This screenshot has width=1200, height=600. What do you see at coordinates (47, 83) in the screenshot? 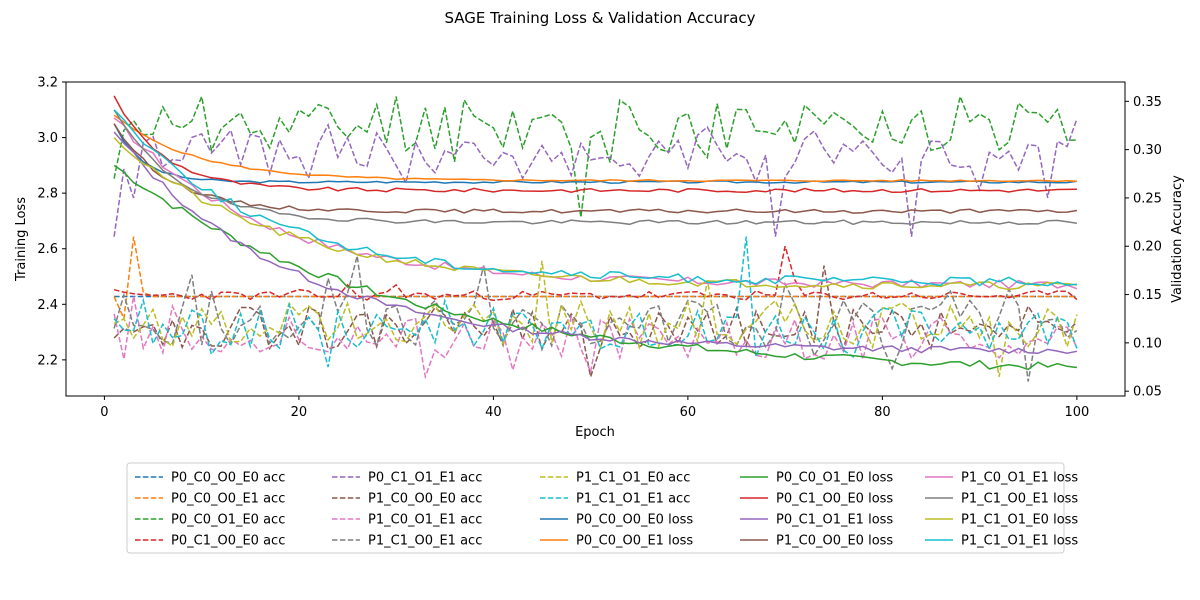
I see `y-left-tick-label: 3.2` at bounding box center [47, 83].